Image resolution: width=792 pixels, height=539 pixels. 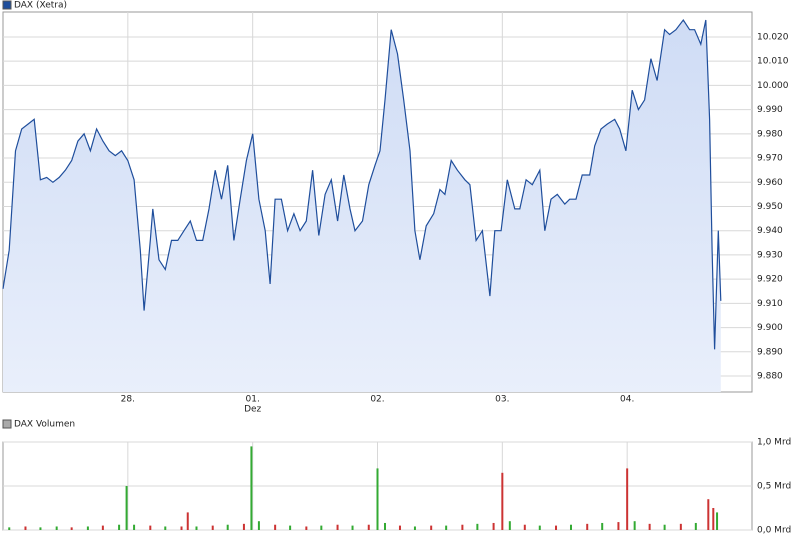 I want to click on x-tick-label: 02., so click(x=377, y=400).